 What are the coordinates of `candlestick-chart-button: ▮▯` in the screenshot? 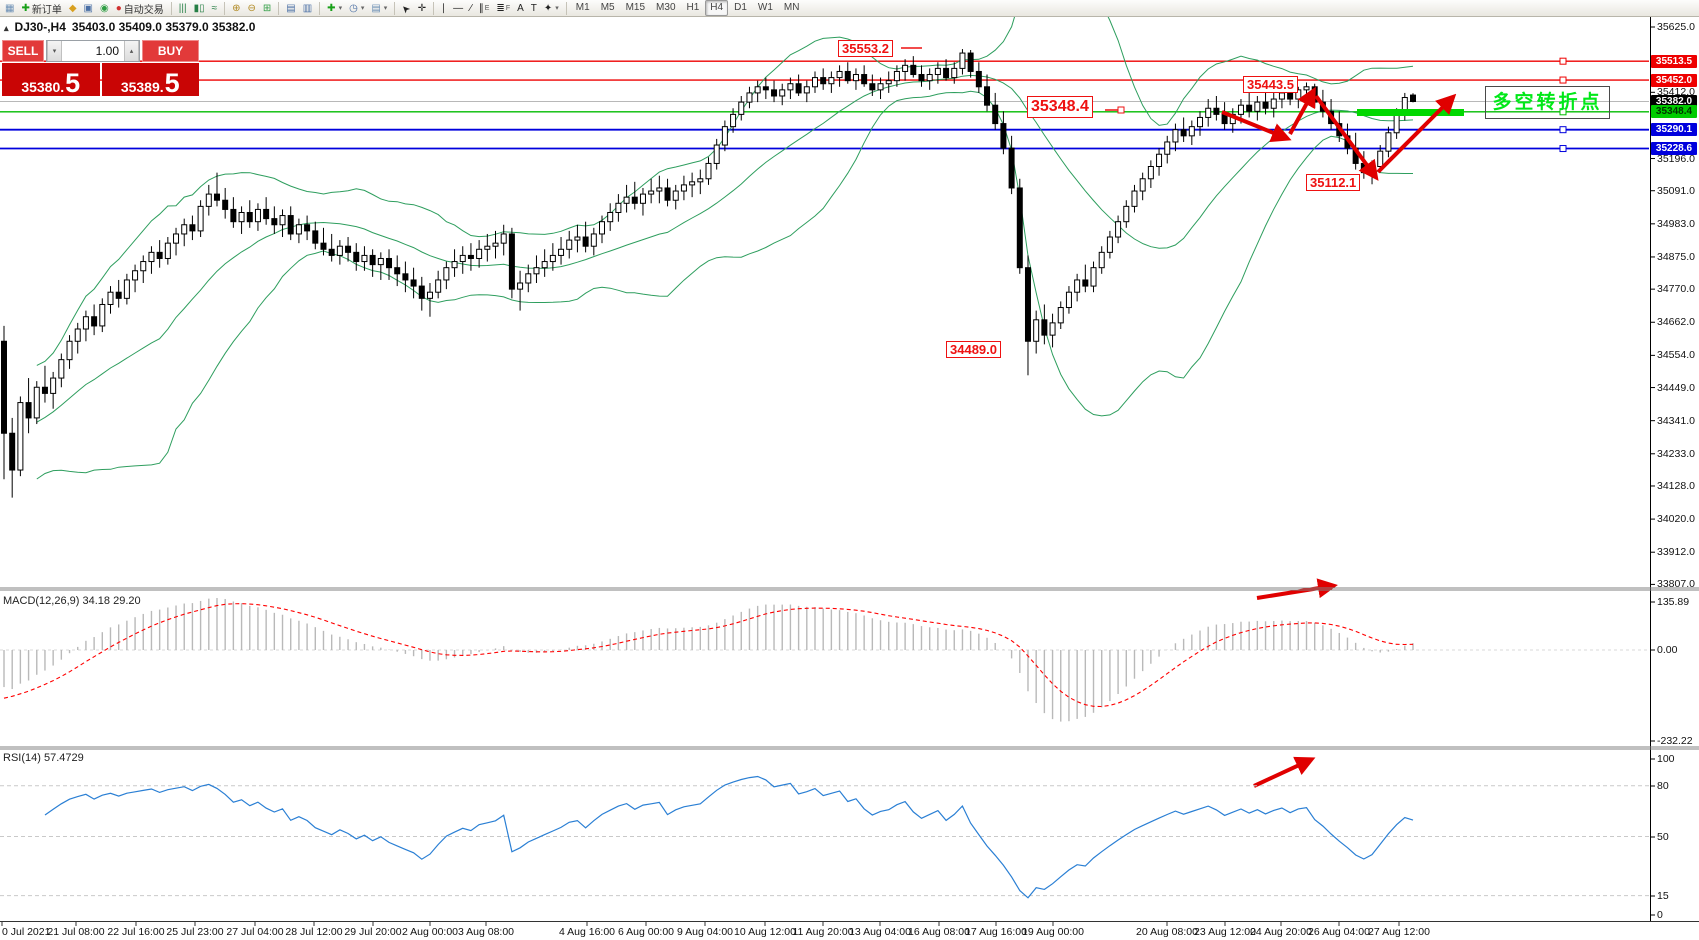 It's located at (199, 8).